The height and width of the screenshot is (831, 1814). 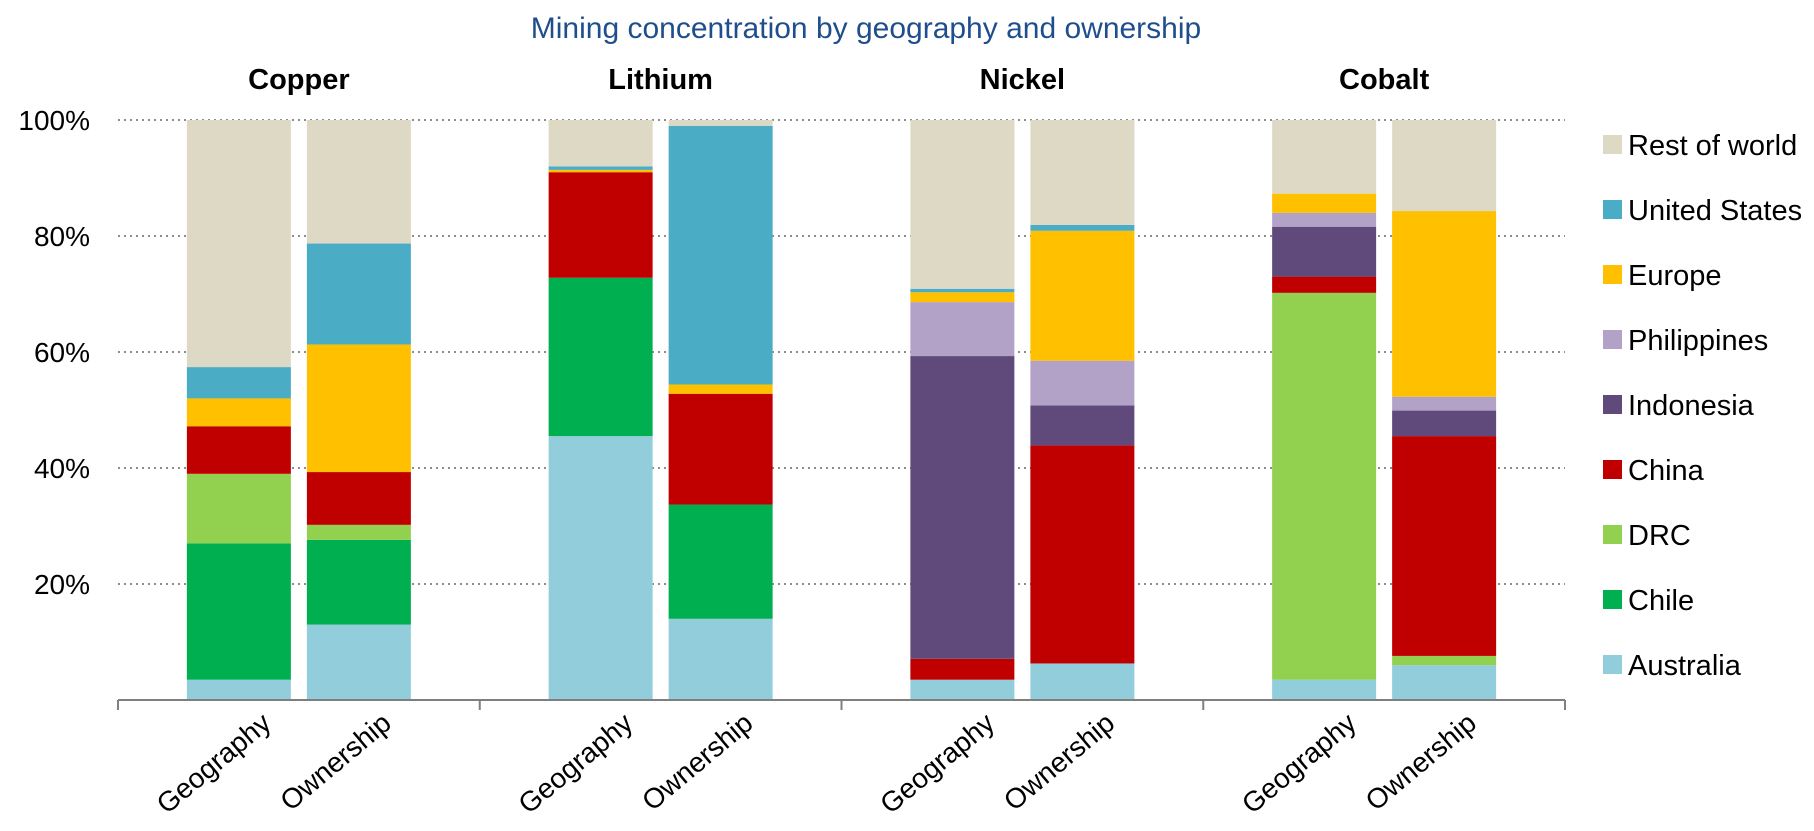 I want to click on y-tick-label: 60%, so click(x=62, y=352).